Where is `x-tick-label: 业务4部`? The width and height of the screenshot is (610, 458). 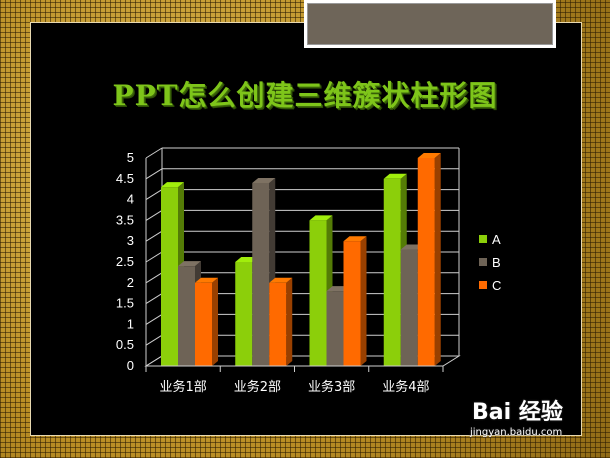
x-tick-label: 业务4部 is located at coordinates (405, 387).